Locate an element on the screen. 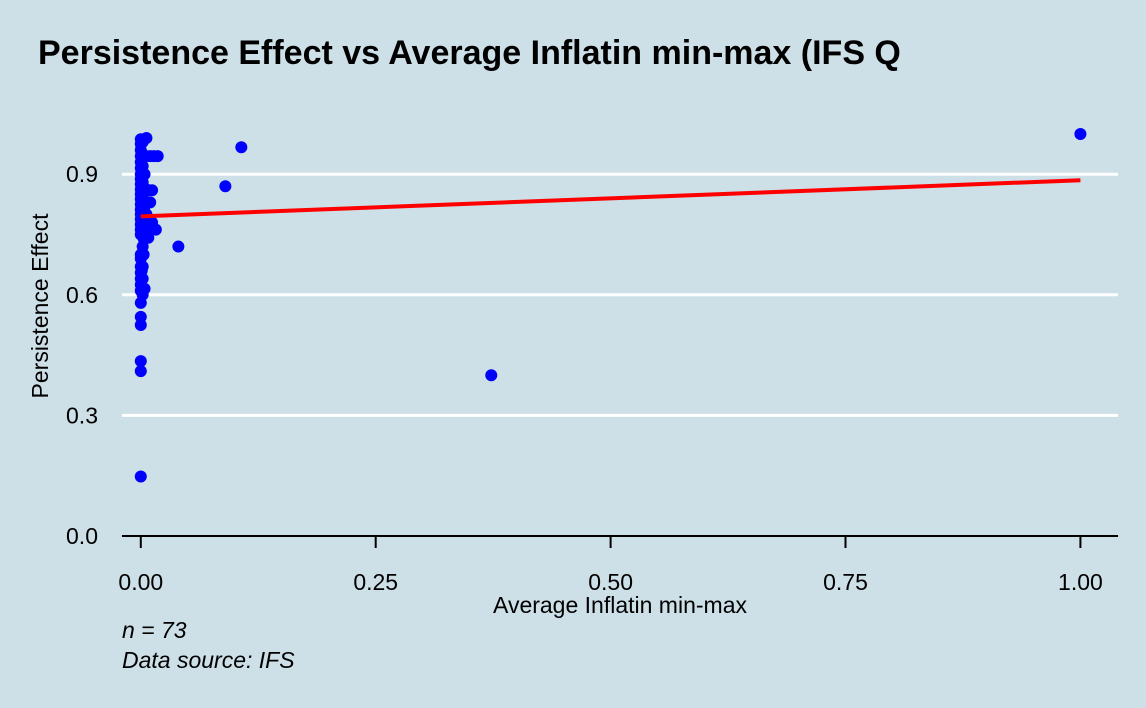  y-tick-label: 0.6 is located at coordinates (82, 295).